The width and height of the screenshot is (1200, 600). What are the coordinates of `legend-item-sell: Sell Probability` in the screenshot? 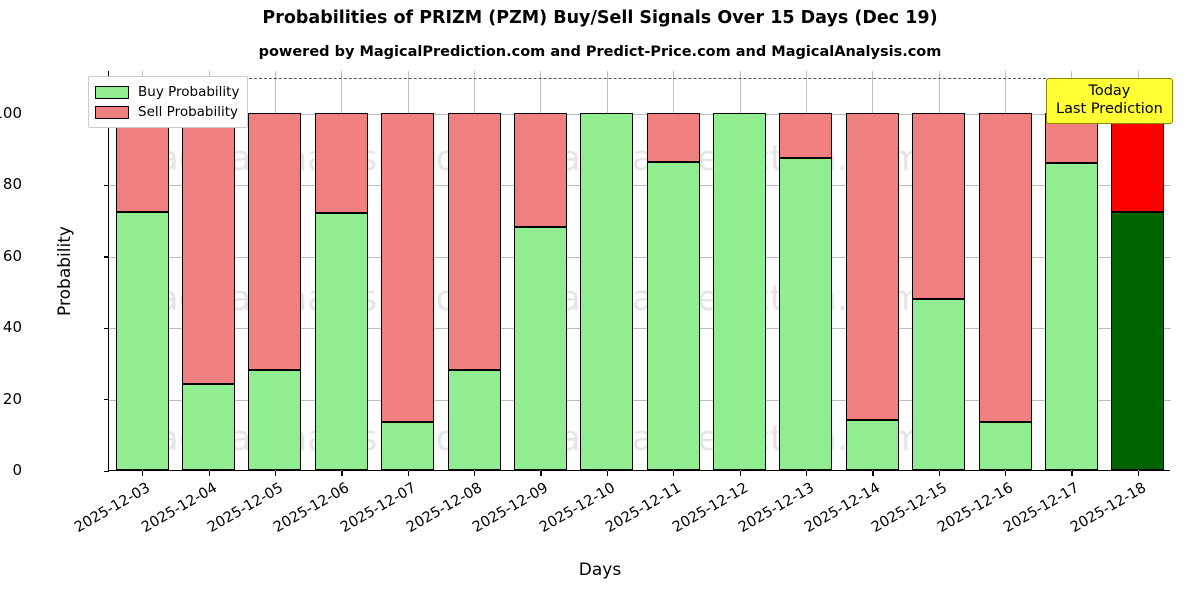 It's located at (167, 112).